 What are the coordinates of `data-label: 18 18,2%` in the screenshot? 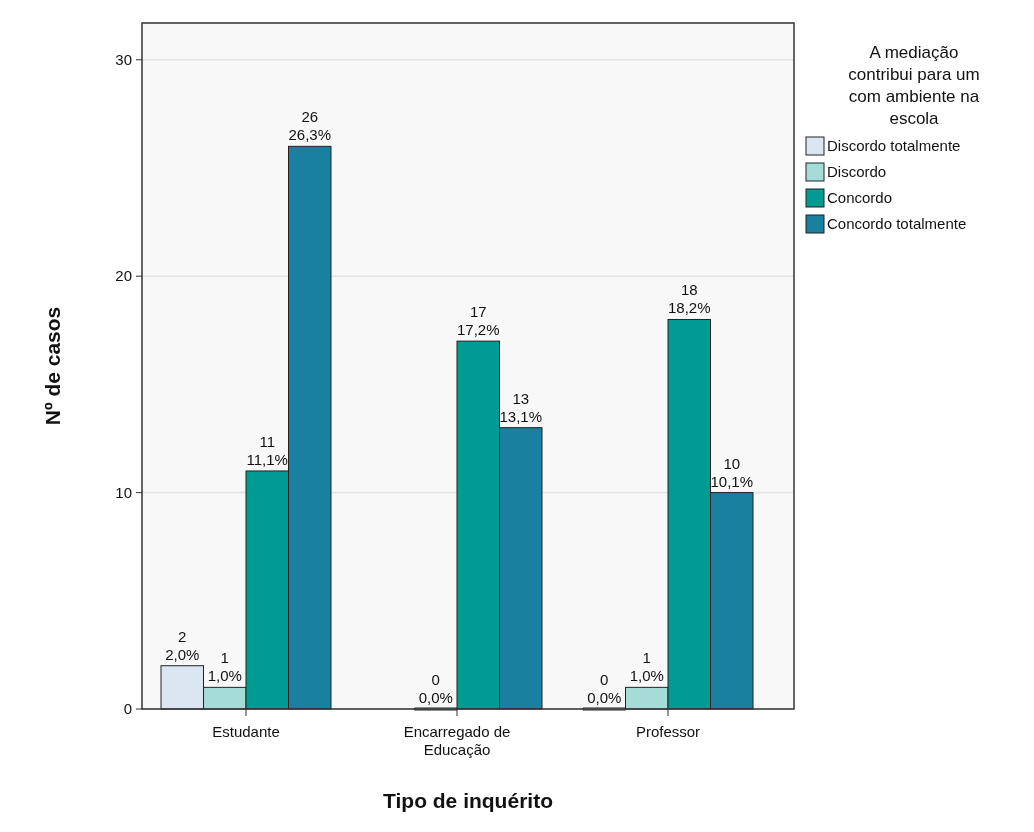 It's located at (689, 299).